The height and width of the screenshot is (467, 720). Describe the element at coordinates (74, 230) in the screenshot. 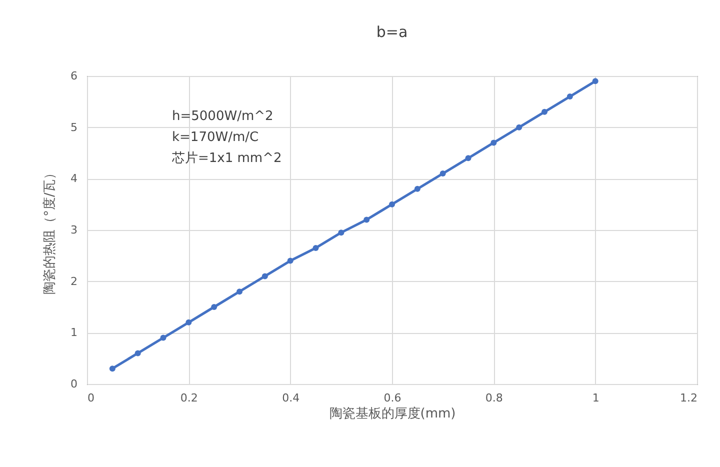

I see `y-tick-label: 3` at that location.